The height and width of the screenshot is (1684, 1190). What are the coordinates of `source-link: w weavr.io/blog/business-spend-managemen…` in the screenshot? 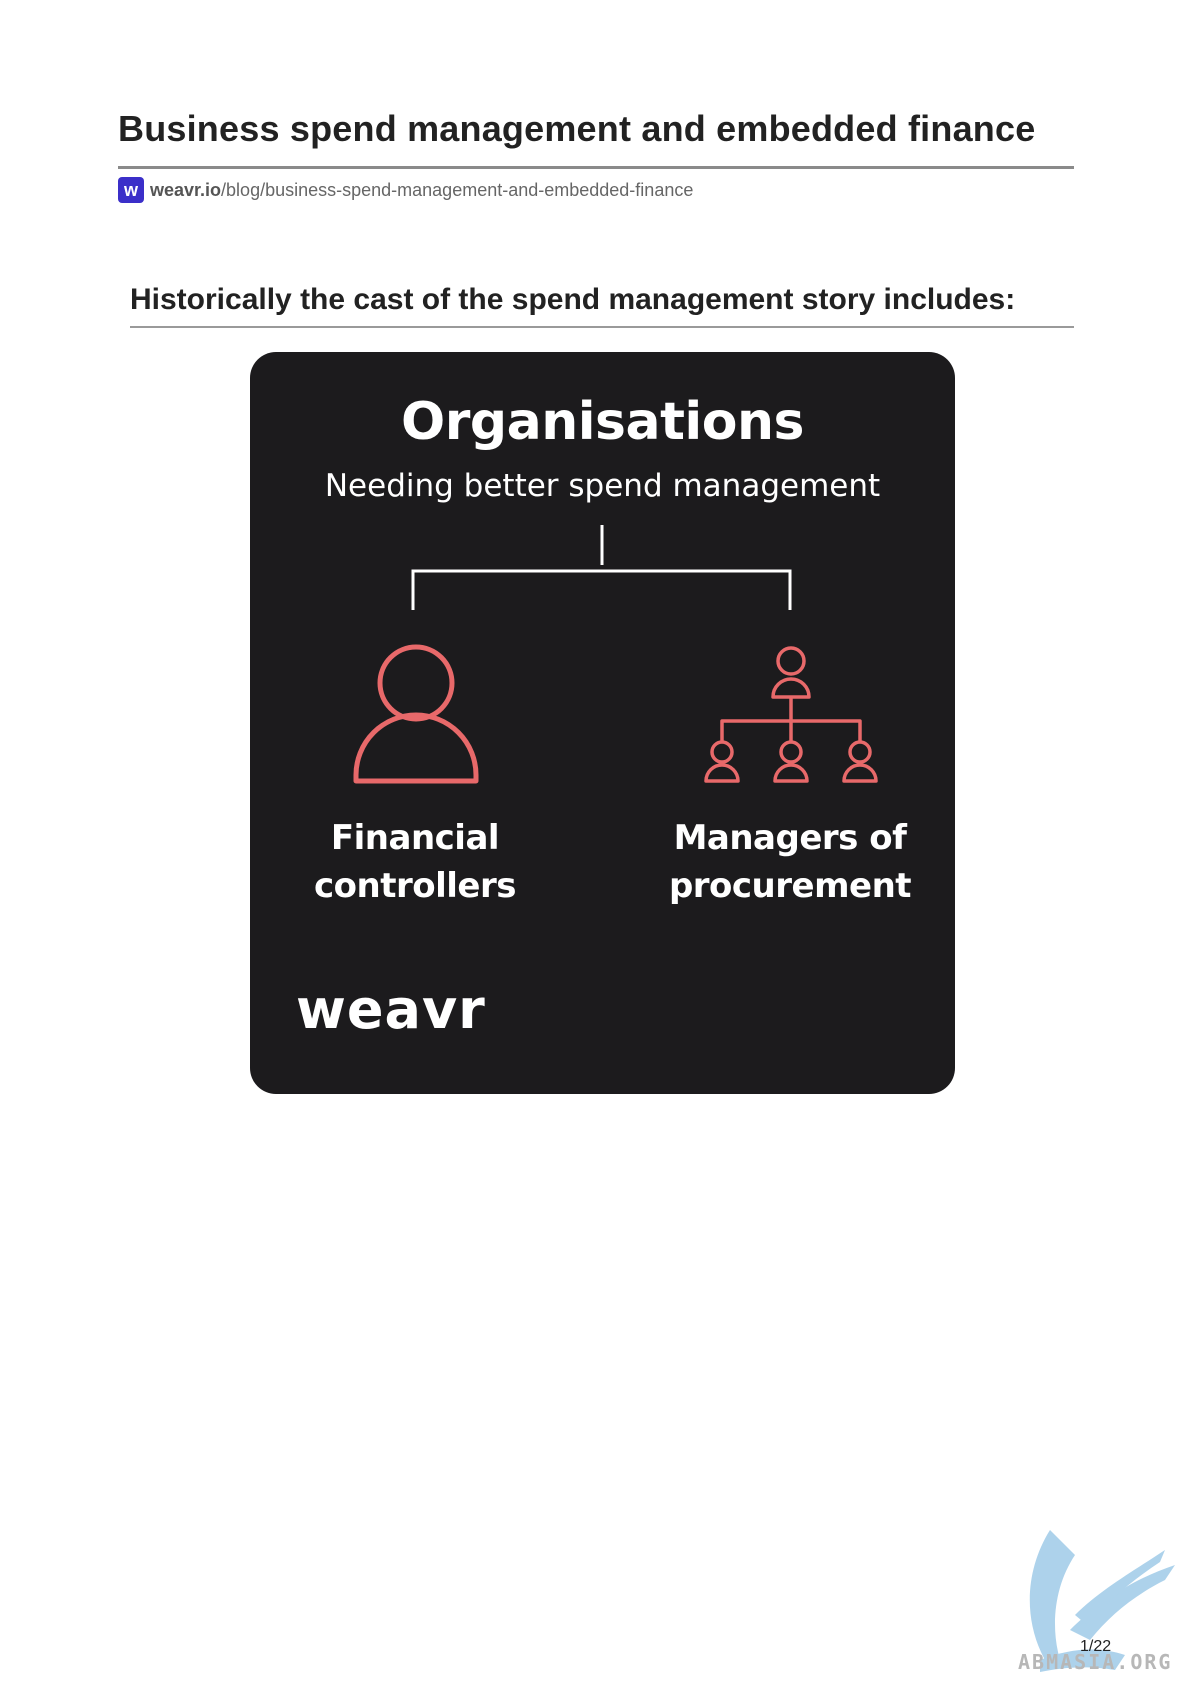 It's located at (405, 190).